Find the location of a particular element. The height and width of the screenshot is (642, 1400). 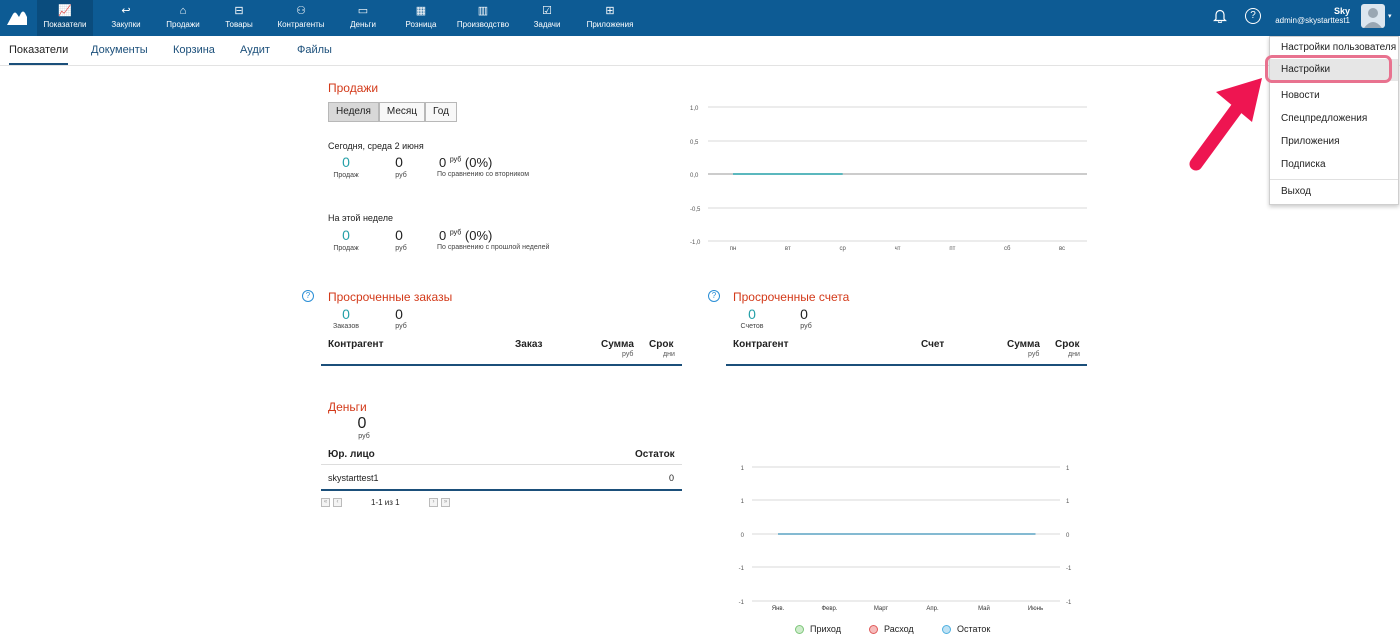

cart-icon: ⊟ is located at coordinates (239, 11).